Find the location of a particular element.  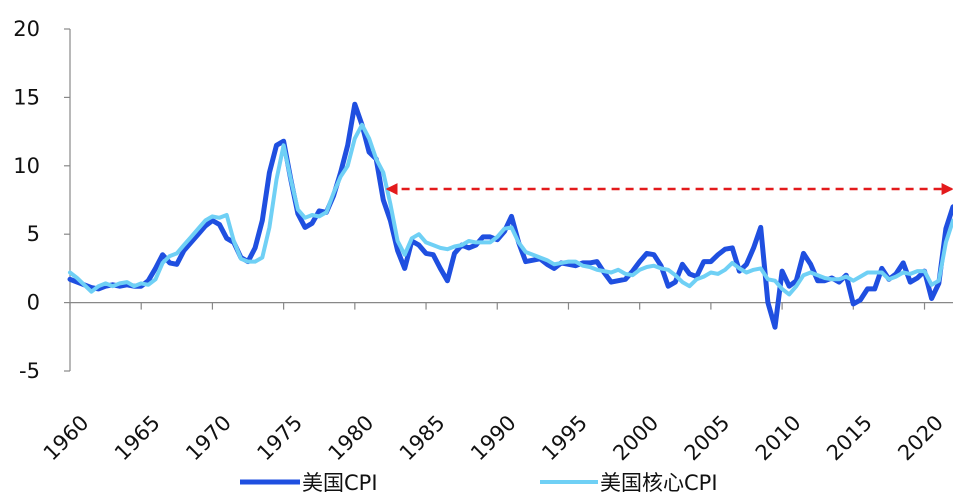

x-tick-label: 1975 is located at coordinates (279, 438).